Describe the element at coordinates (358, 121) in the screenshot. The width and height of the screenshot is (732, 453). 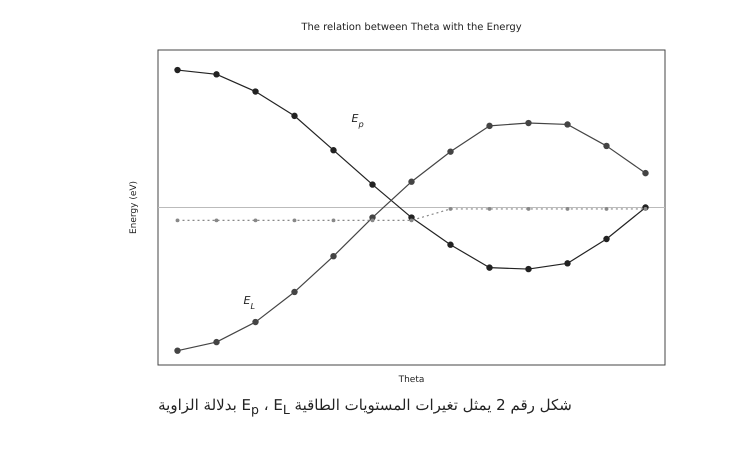
I see `text: E$_{p}$` at that location.